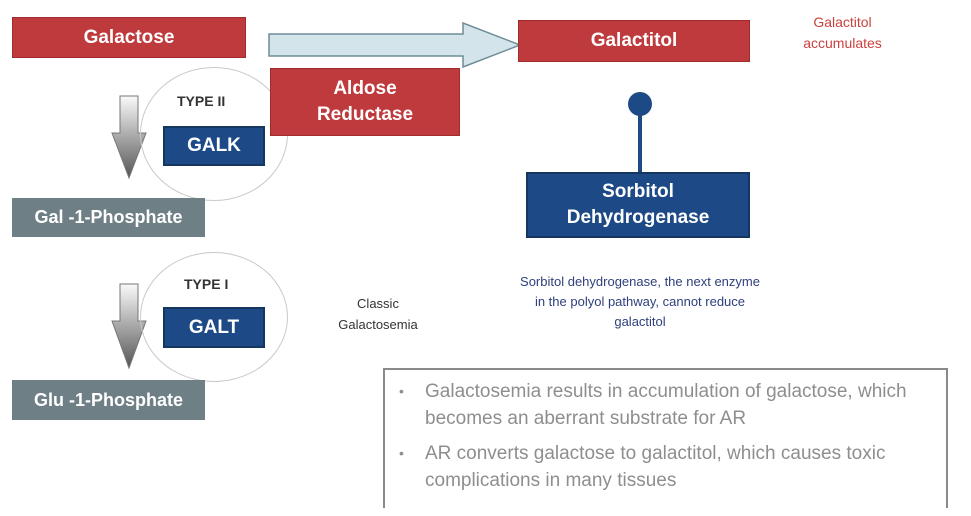 This screenshot has height=516, width=971. What do you see at coordinates (640, 104) in the screenshot?
I see `inhibition-dot` at bounding box center [640, 104].